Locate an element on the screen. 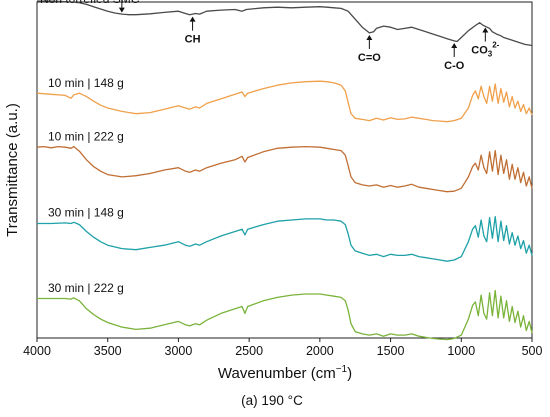 The height and width of the screenshot is (417, 550). annotation-2: CH is located at coordinates (193, 31).